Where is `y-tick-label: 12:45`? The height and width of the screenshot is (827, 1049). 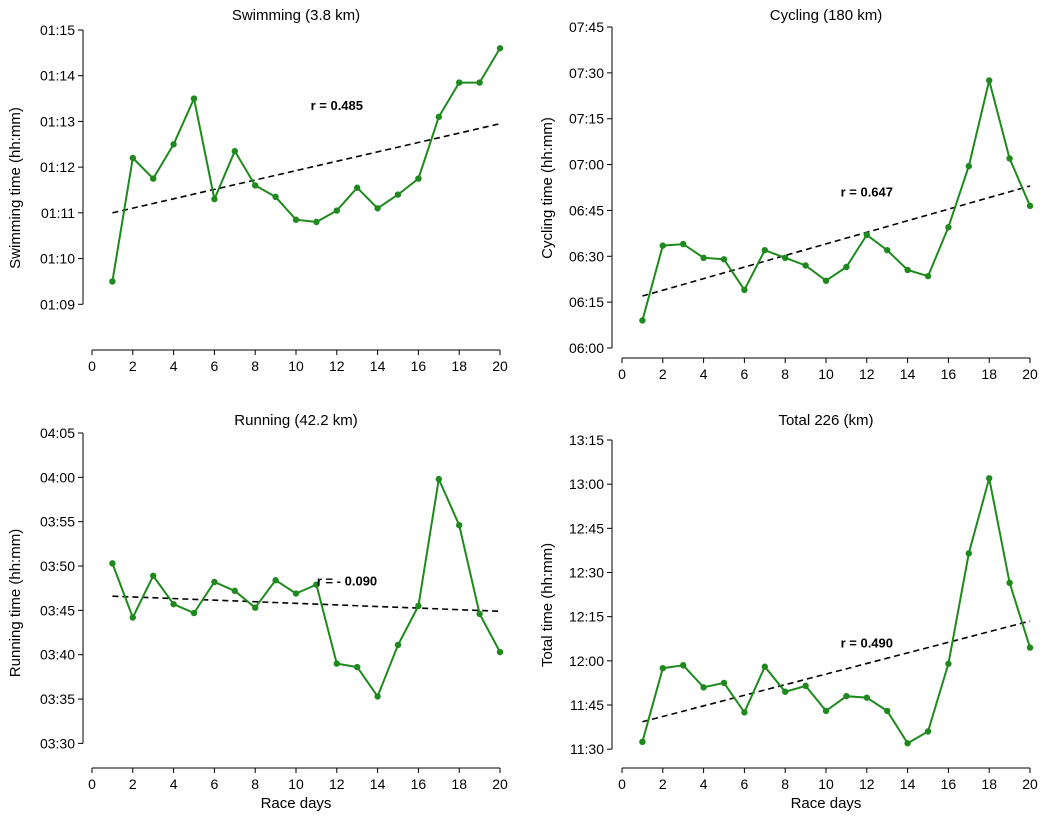
y-tick-label: 12:45 is located at coordinates (586, 528).